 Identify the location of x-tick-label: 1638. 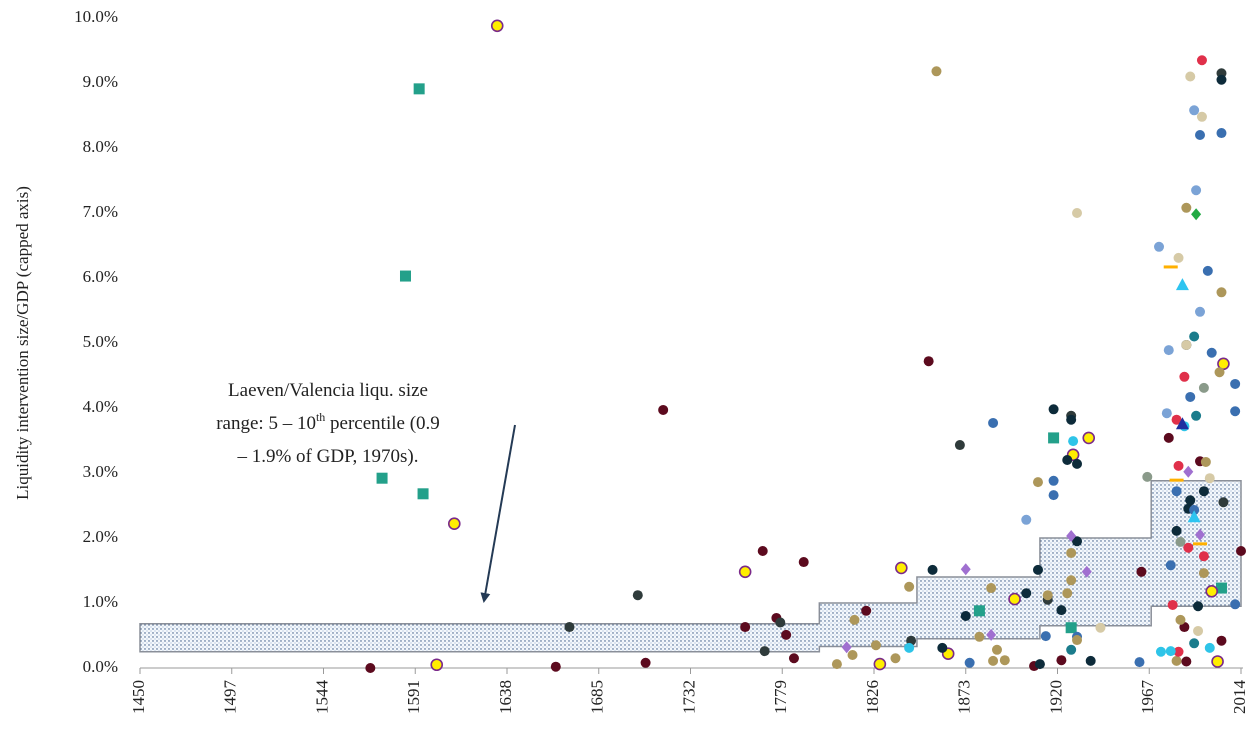
(505, 697).